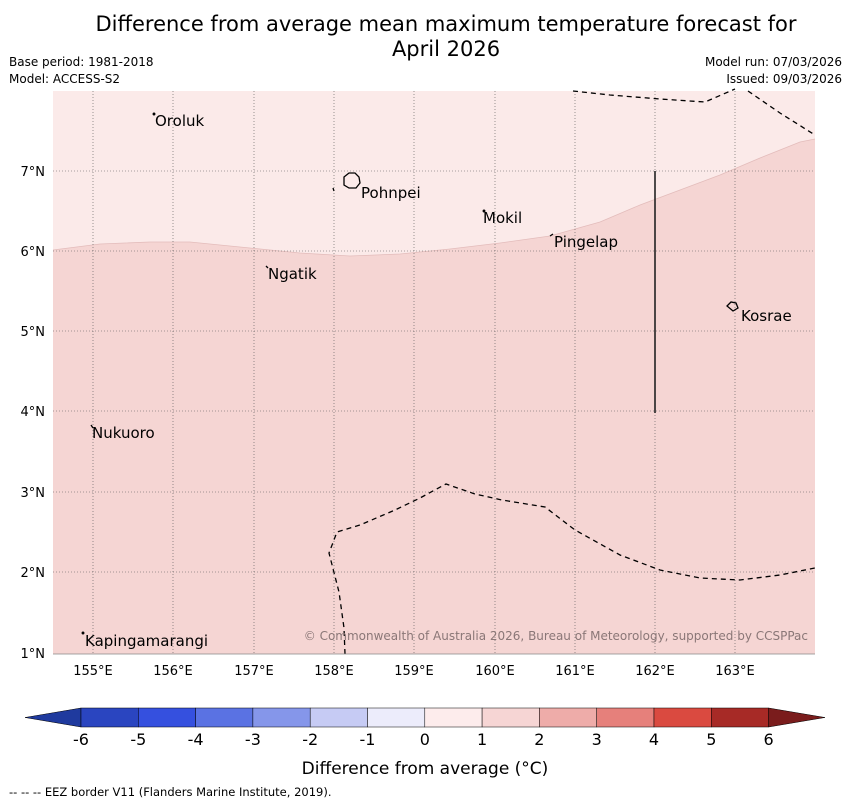 The image size is (850, 804). I want to click on model-run: Model run: 07/03/2026, so click(773, 62).